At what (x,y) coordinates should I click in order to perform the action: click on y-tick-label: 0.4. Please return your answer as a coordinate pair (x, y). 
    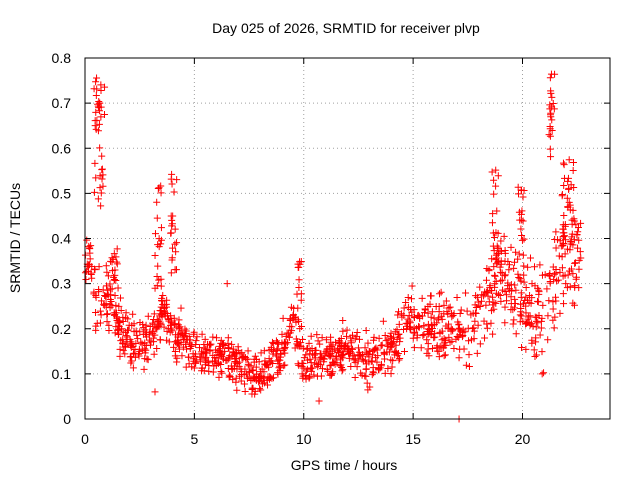
    Looking at the image, I should click on (62, 239).